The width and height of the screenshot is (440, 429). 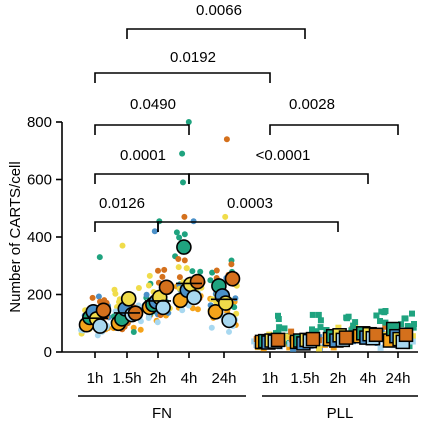 I want to click on comparison-0003-bracket, so click(x=248, y=226).